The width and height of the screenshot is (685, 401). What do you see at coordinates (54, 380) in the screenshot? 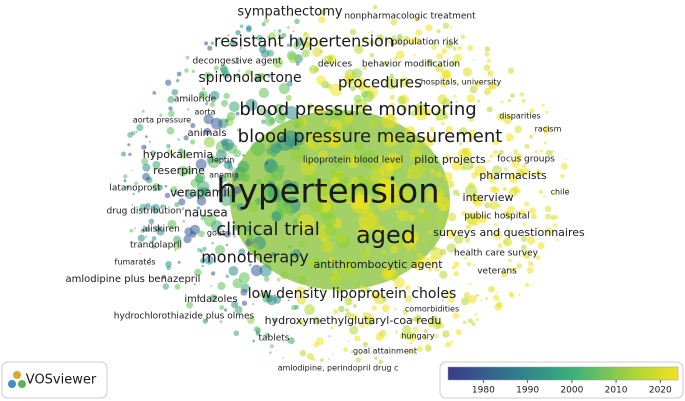
I see `logo-box: VOSviewer` at bounding box center [54, 380].